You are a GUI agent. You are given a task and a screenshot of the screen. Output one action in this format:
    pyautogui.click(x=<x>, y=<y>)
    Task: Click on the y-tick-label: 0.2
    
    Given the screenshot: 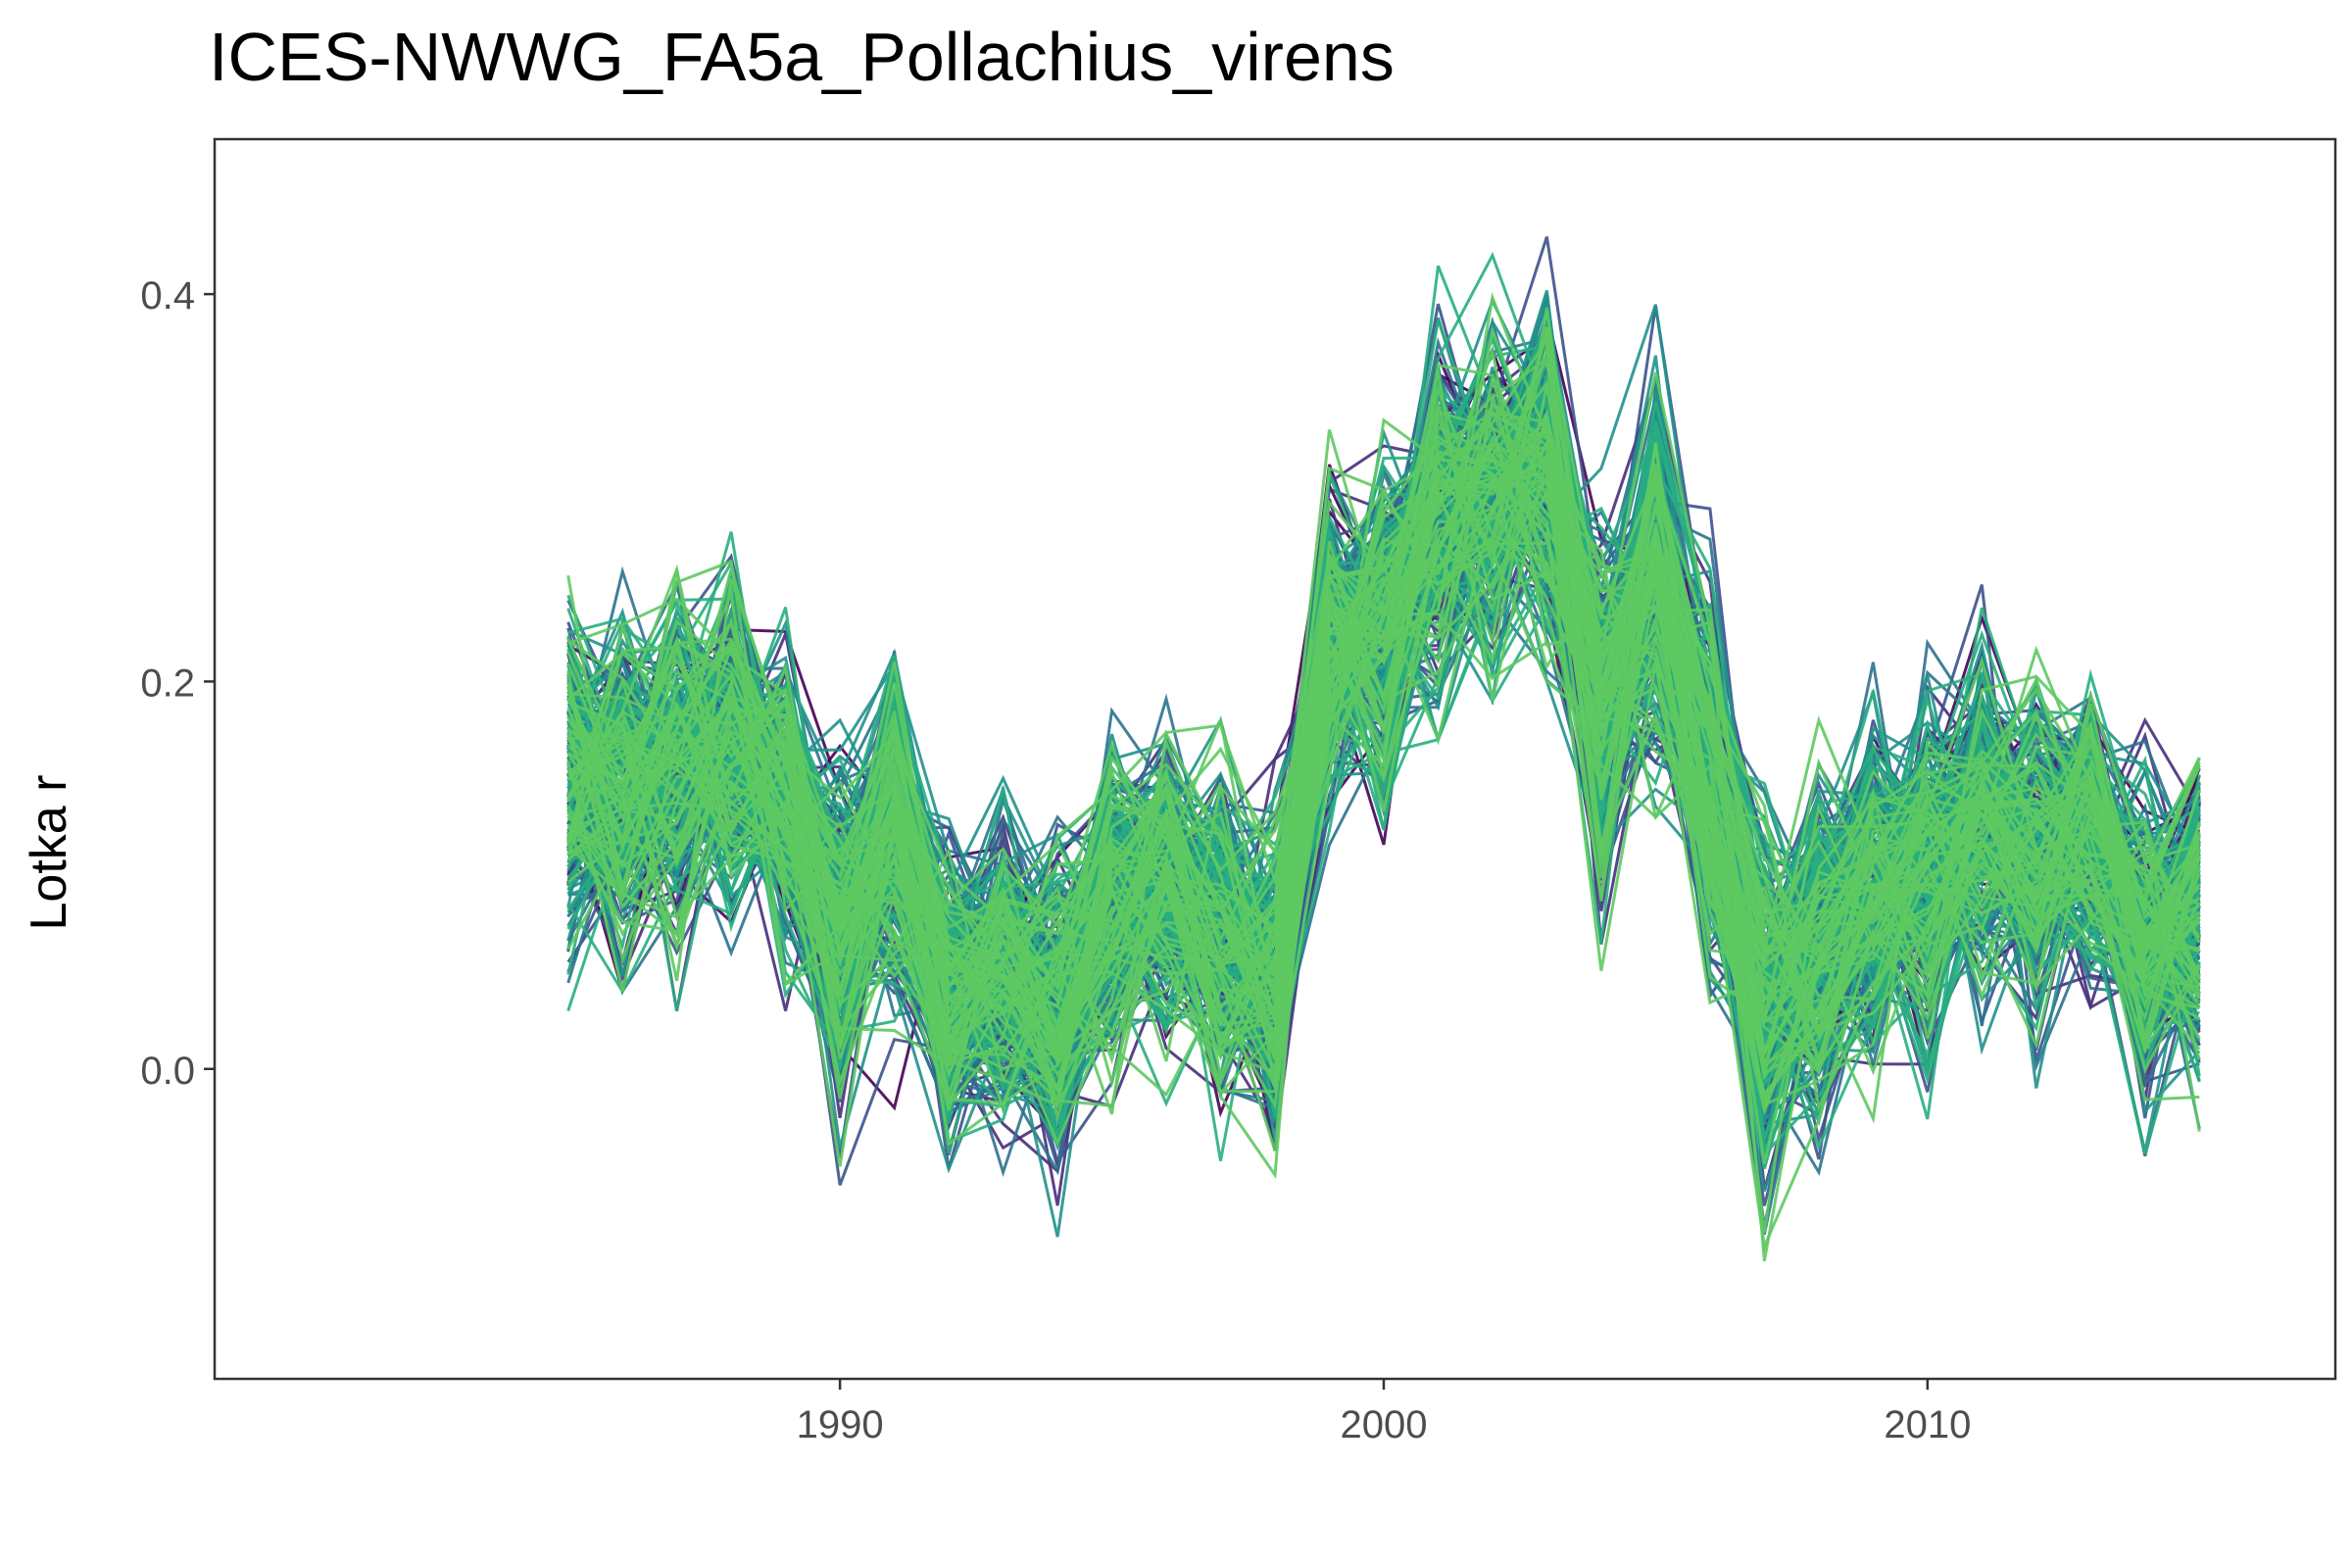 What is the action you would take?
    pyautogui.click(x=167, y=683)
    